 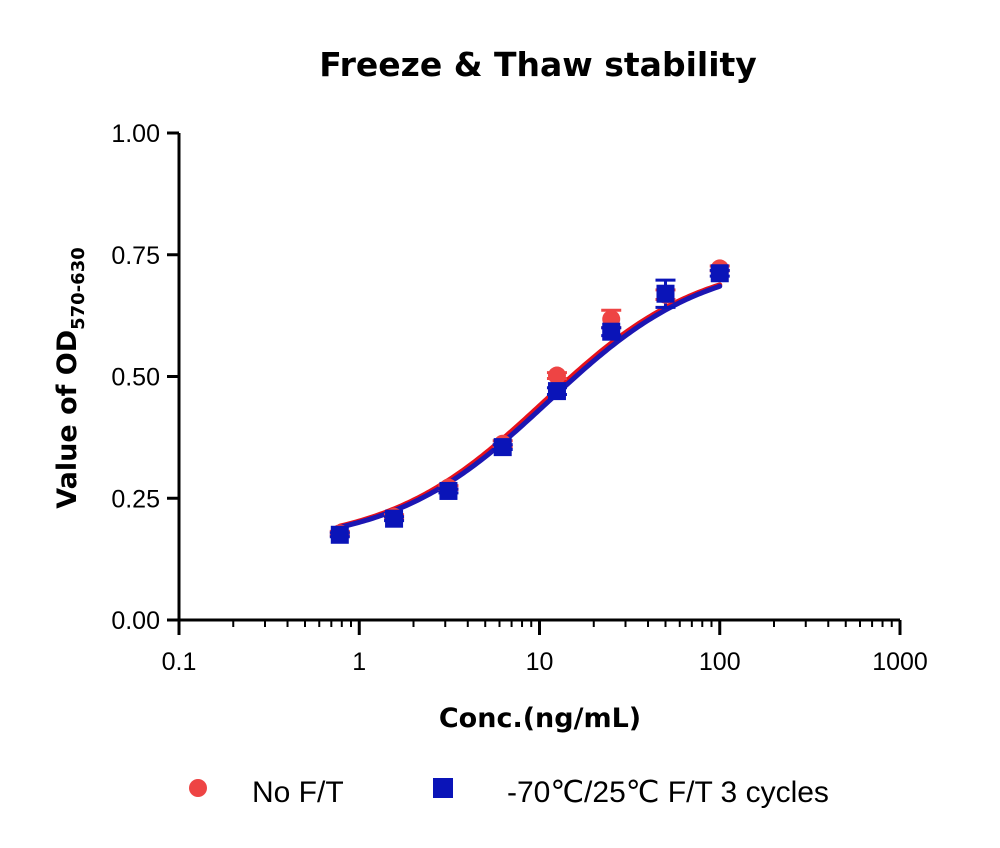 I want to click on y-tick-label: 0.75, so click(x=135, y=256).